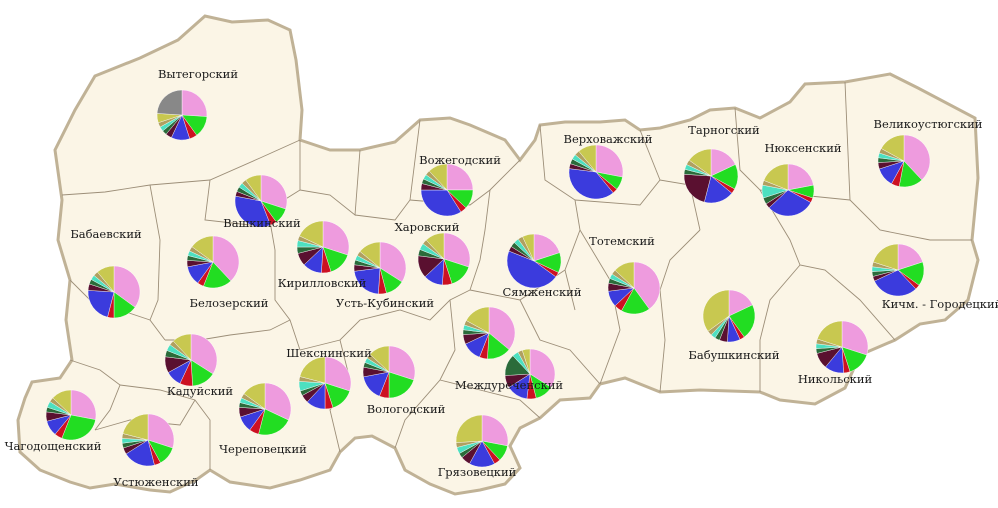 The height and width of the screenshot is (508, 998). Describe the element at coordinates (155, 482) in the screenshot. I see `label-ustyuzhensky: Устюженский` at that location.